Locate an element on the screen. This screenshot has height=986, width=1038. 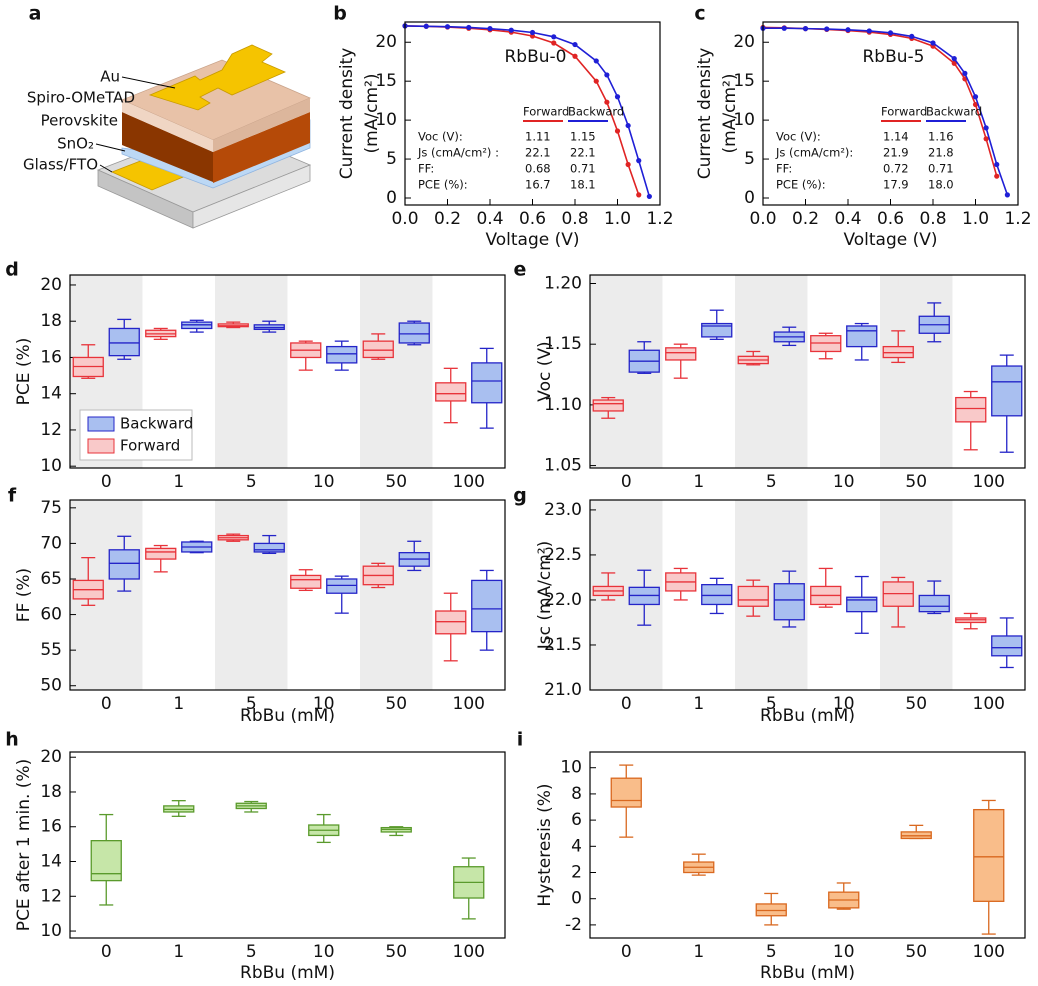
panel-label: g is located at coordinates (520, 496).